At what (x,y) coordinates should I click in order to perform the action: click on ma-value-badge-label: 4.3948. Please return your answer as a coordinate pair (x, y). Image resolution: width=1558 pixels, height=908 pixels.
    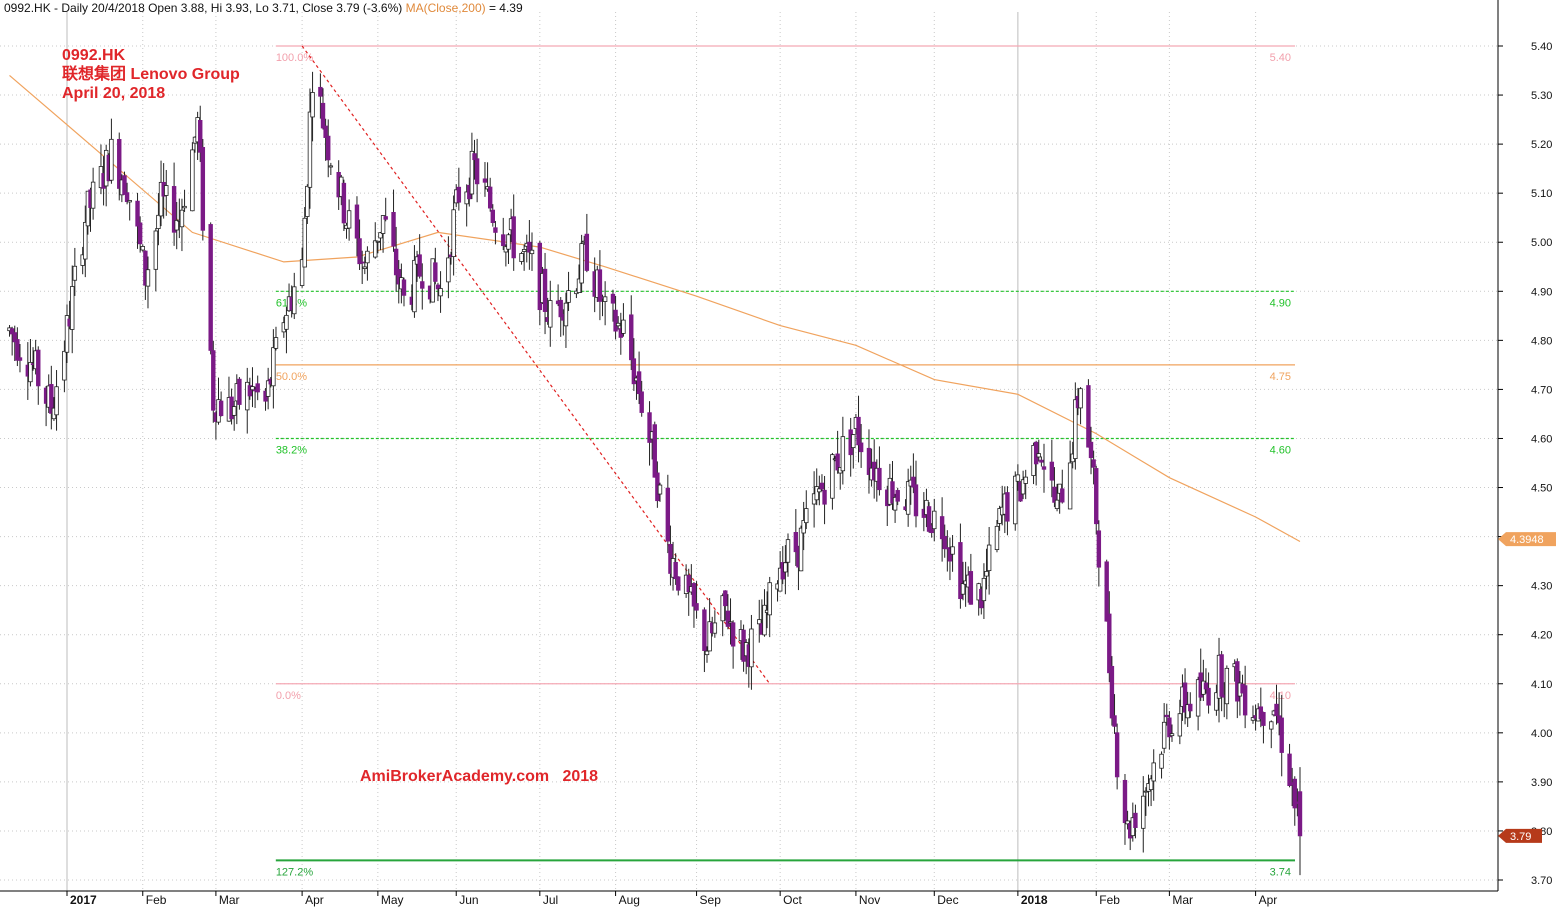
    Looking at the image, I should click on (1527, 540).